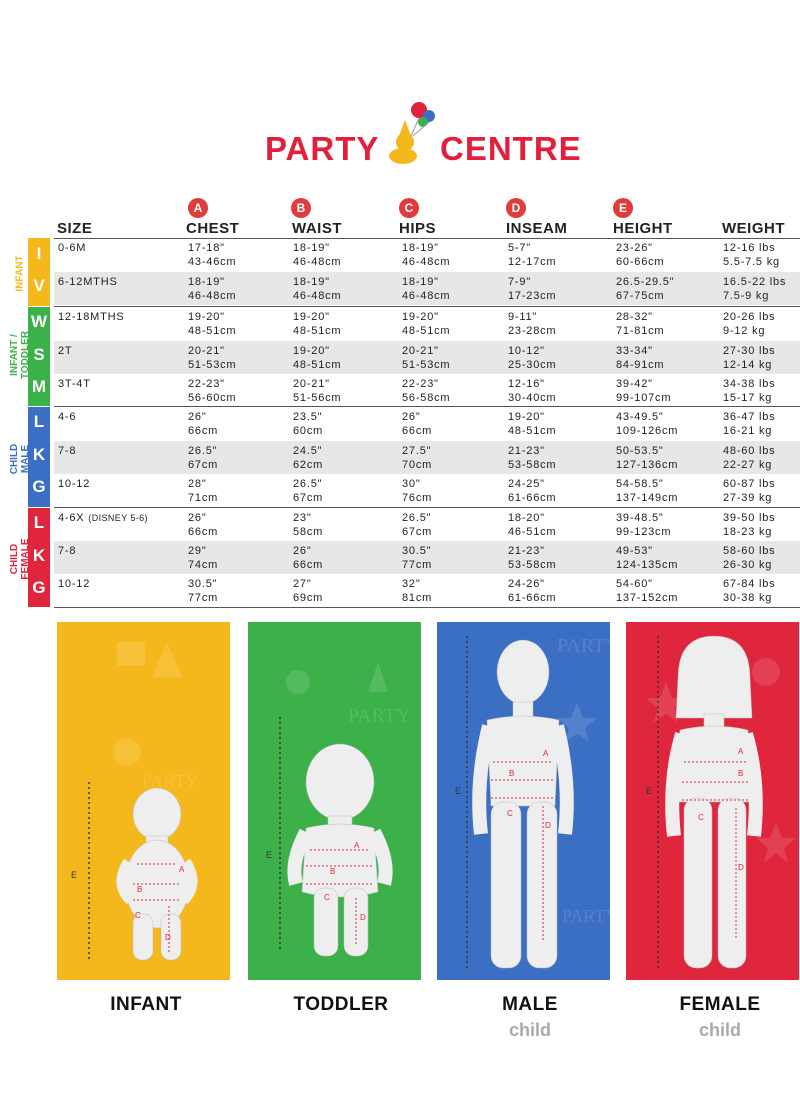 This screenshot has height=1096, width=800. Describe the element at coordinates (143, 801) in the screenshot. I see `panel-infant: PARTY E A B C D` at that location.